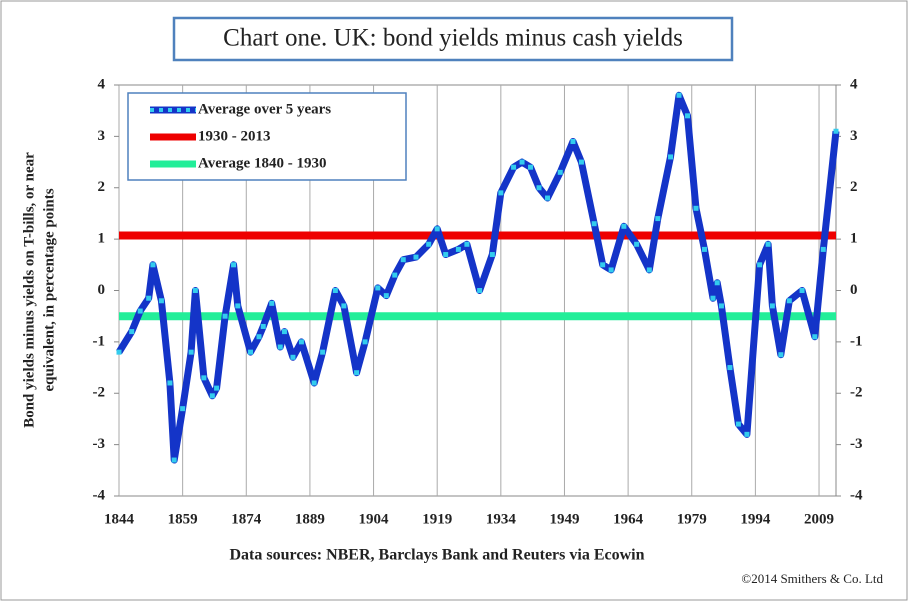 This screenshot has height=602, width=909. What do you see at coordinates (102, 290) in the screenshot?
I see `y-tick-label: 0` at bounding box center [102, 290].